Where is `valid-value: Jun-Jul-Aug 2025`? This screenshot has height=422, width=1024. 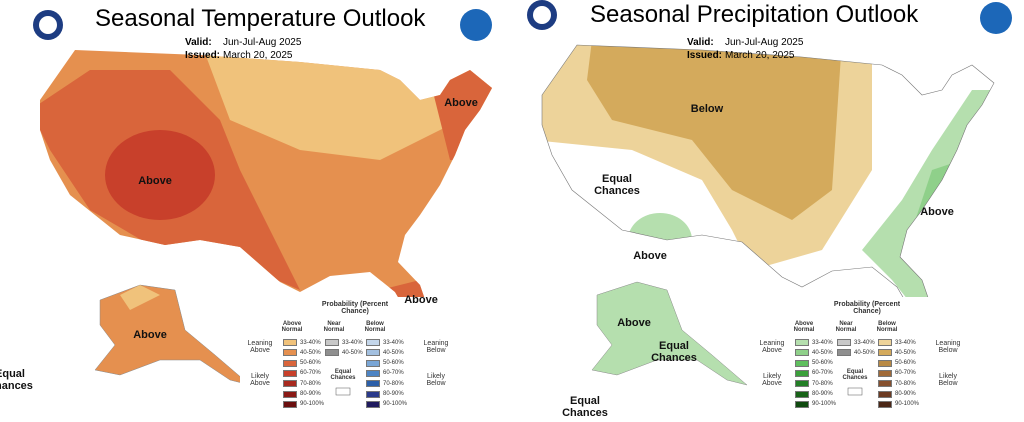 valid-value: Jun-Jul-Aug 2025 is located at coordinates (764, 42).